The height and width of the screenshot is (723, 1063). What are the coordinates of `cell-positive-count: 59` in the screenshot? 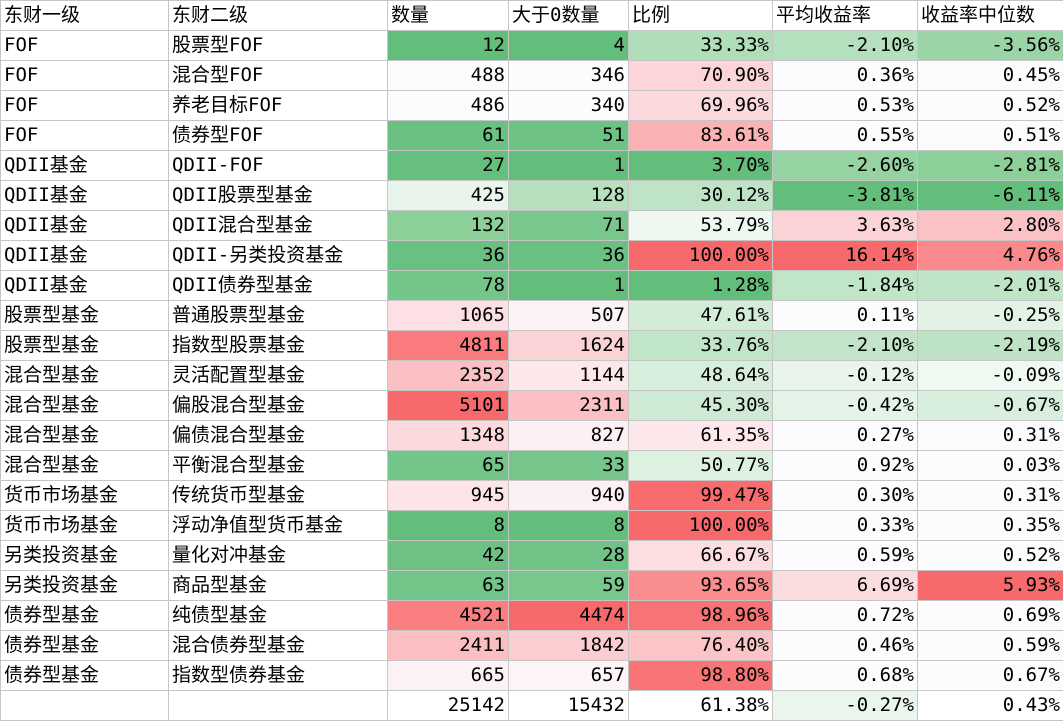 It's located at (568, 585).